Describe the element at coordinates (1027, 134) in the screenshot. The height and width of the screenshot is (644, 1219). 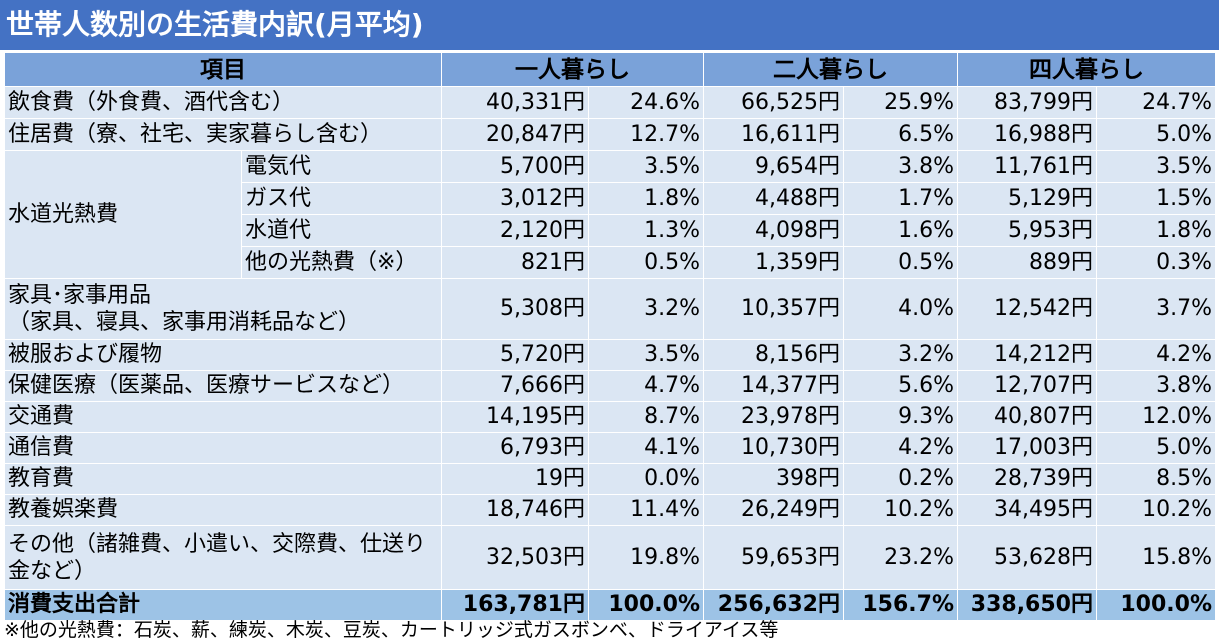
I see `four-person-amount: 16,988円` at that location.